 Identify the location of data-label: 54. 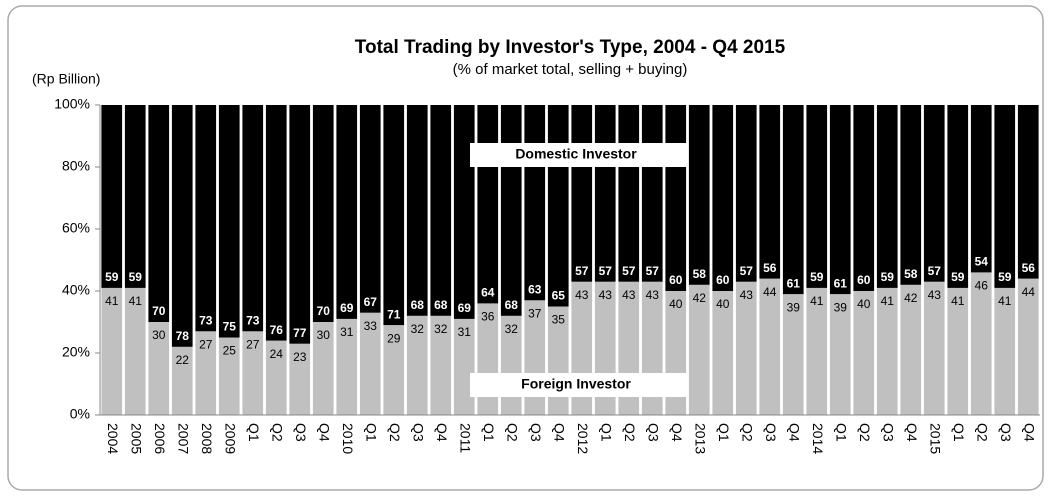
(982, 262).